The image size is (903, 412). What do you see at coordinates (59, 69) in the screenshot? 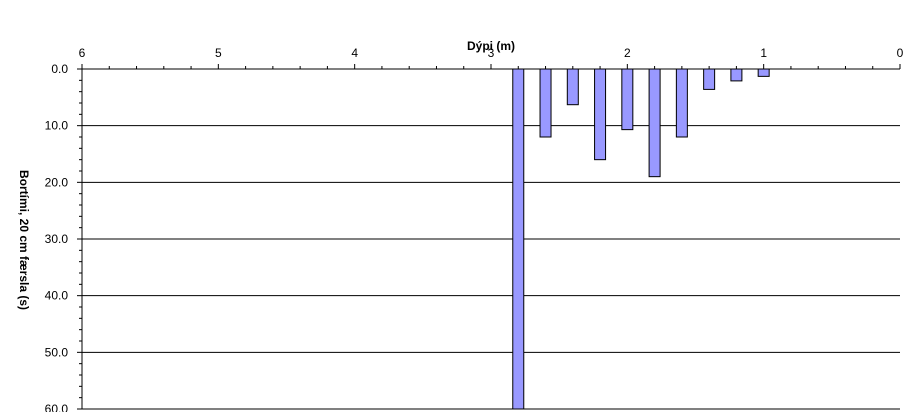
I see `y-tick-label: 0.0` at bounding box center [59, 69].